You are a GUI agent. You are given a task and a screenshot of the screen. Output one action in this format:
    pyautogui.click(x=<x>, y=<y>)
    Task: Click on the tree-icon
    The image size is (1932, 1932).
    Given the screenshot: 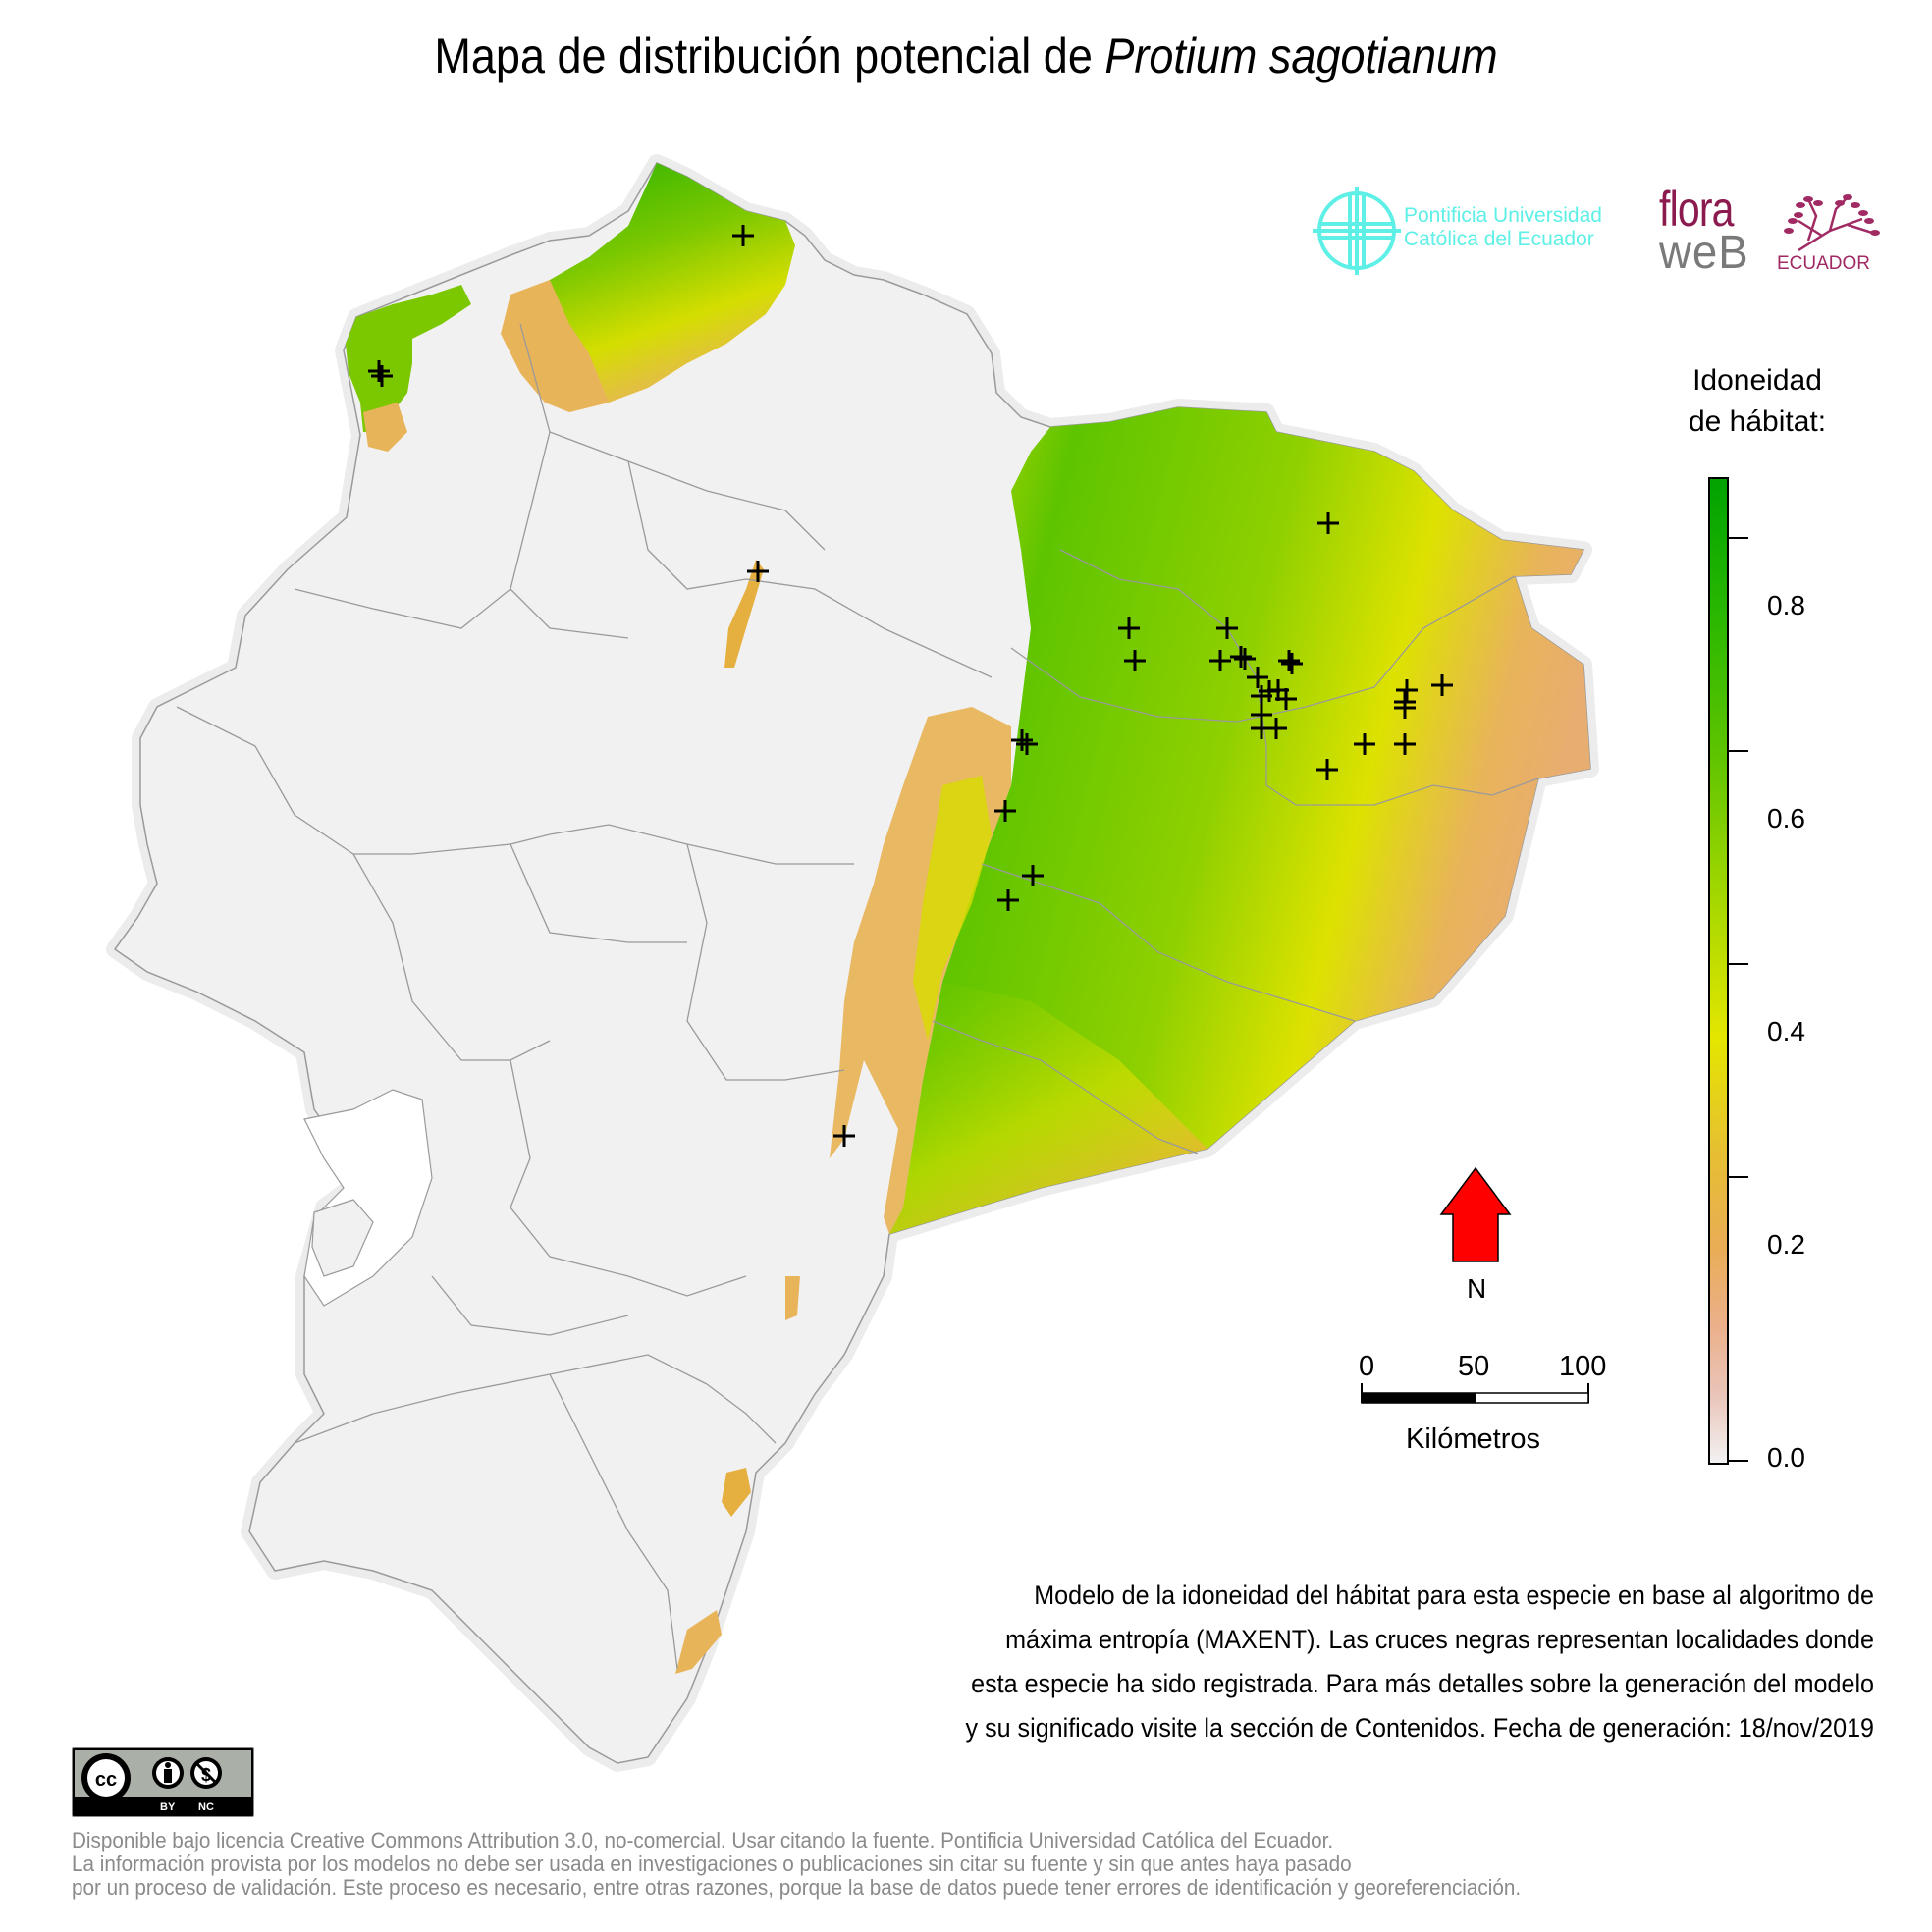 What is the action you would take?
    pyautogui.click(x=1832, y=223)
    